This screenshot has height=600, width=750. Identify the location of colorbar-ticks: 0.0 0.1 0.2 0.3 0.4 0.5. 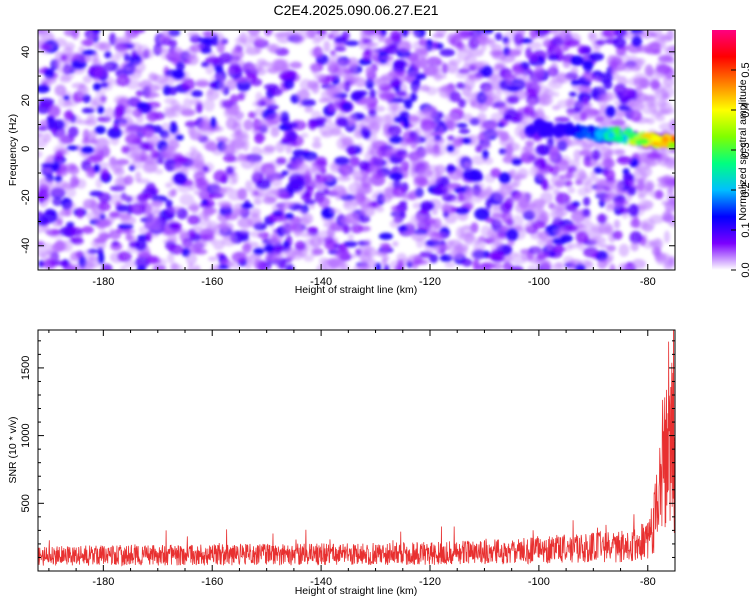
(740, 170).